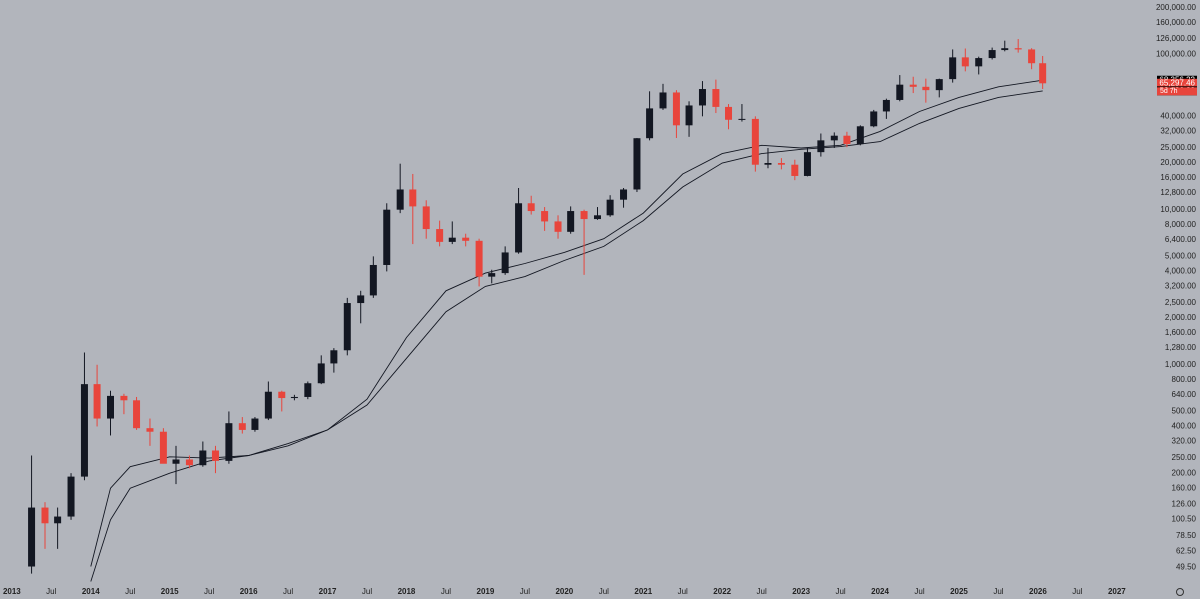  I want to click on y-tick-label: 126,000.00, so click(1176, 38).